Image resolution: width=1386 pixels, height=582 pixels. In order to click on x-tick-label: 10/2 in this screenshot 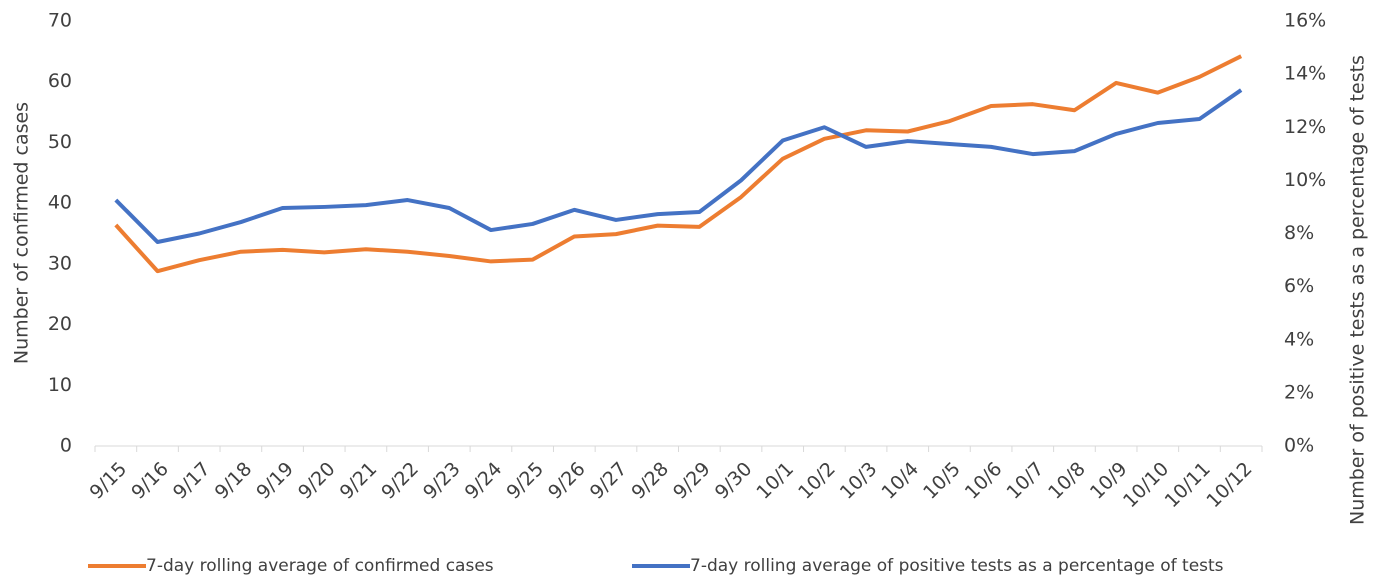, I will do `click(817, 481)`.